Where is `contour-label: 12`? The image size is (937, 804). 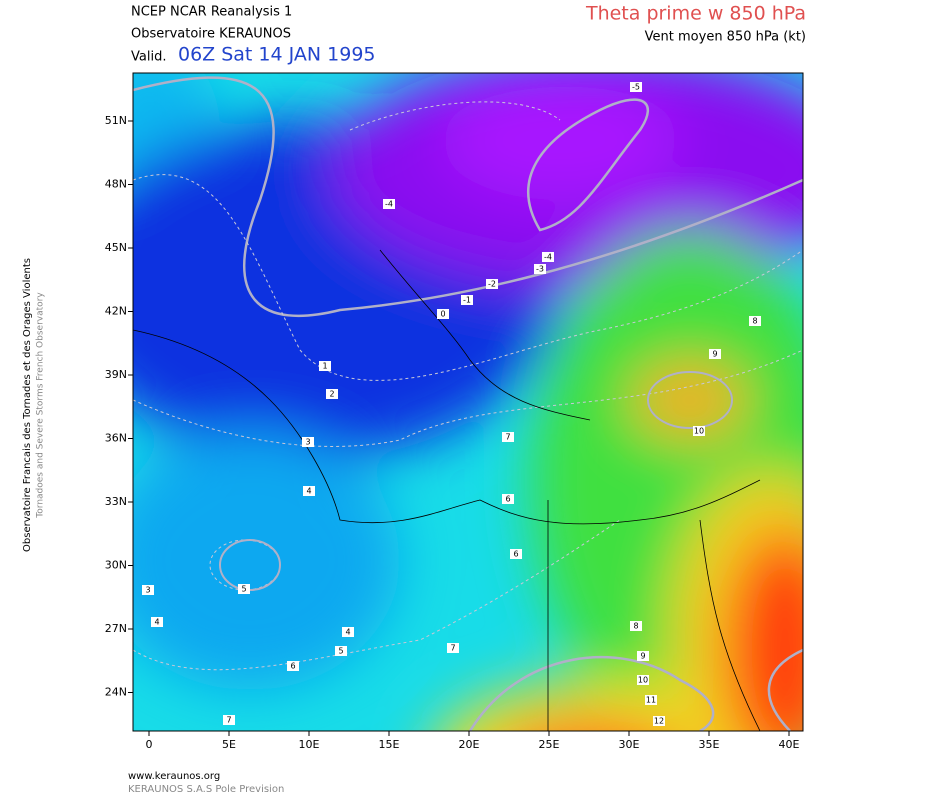 contour-label: 12 is located at coordinates (659, 721).